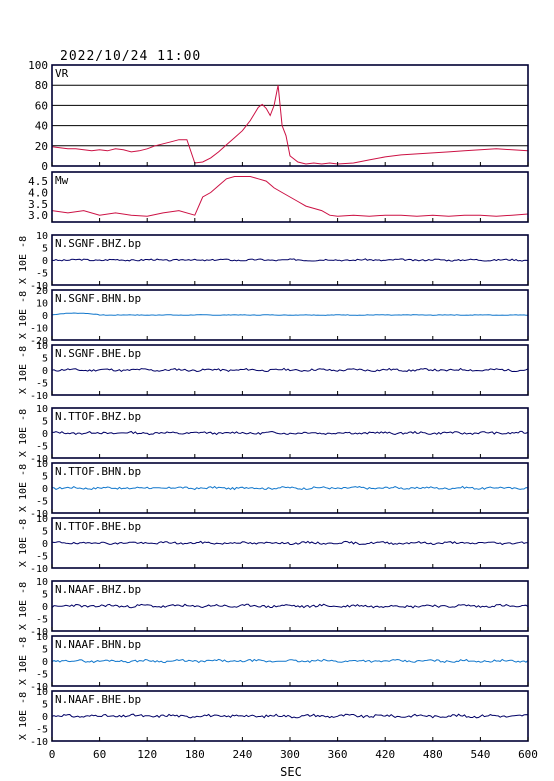 The image size is (554, 781). I want to click on vr-y-tick-label: 60, so click(41, 105).